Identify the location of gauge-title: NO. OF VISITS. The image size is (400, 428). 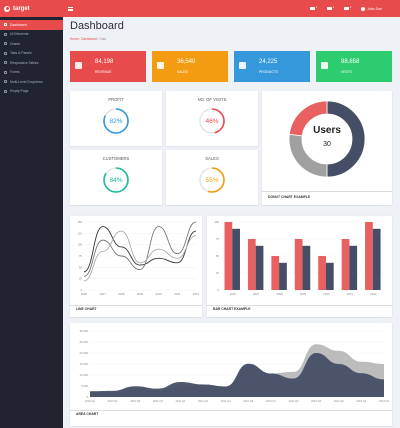
(212, 99).